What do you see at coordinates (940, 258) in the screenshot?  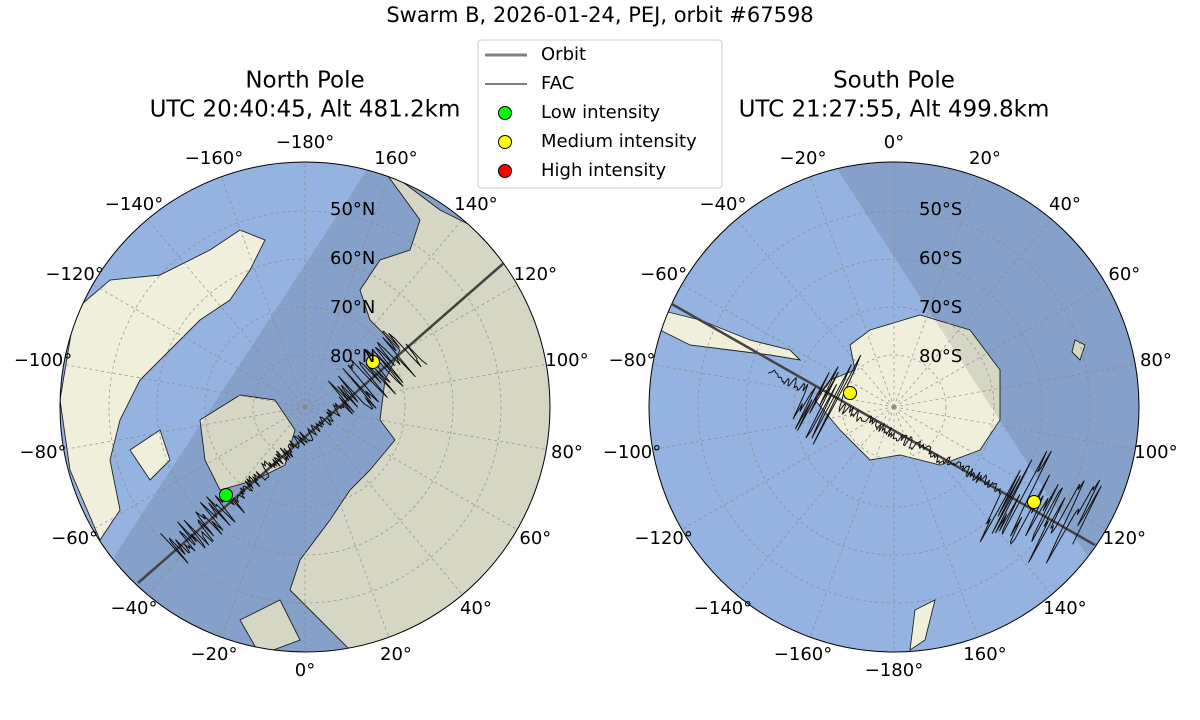 I see `lat-label: 60°S` at bounding box center [940, 258].